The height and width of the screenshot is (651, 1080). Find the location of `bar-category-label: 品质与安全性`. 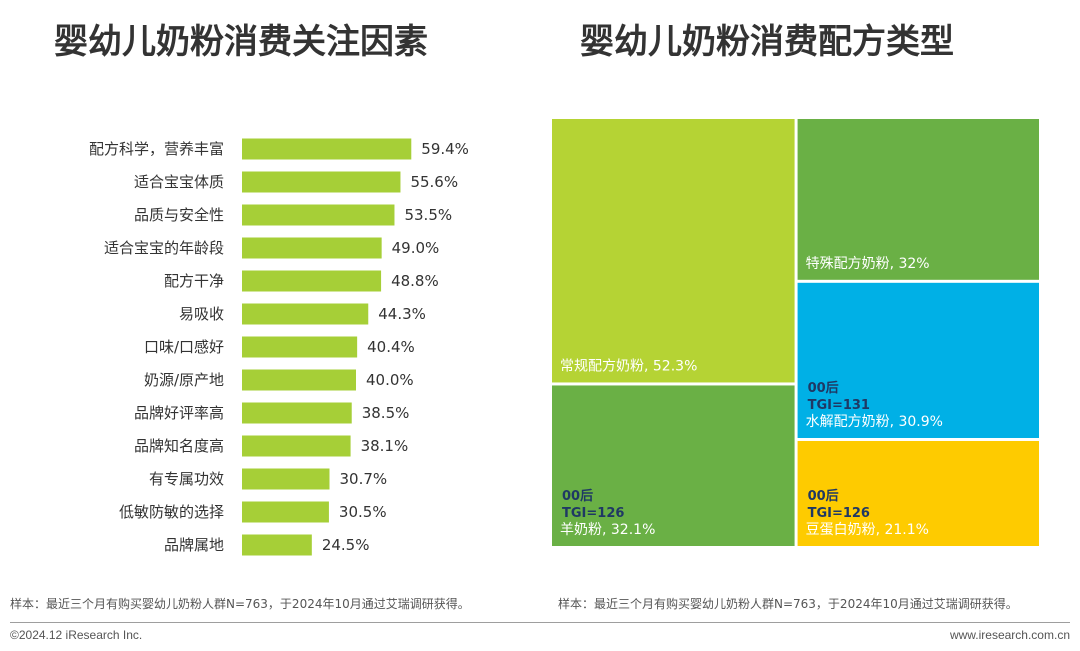

bar-category-label: 品质与安全性 is located at coordinates (179, 215).